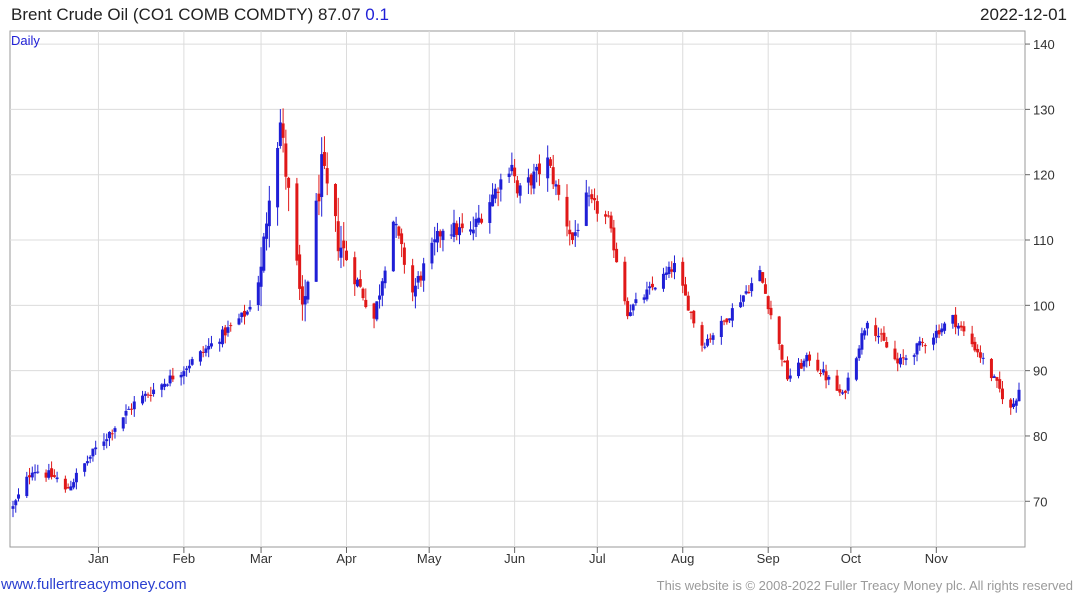  I want to click on y-tick-label: 140, so click(1044, 44).